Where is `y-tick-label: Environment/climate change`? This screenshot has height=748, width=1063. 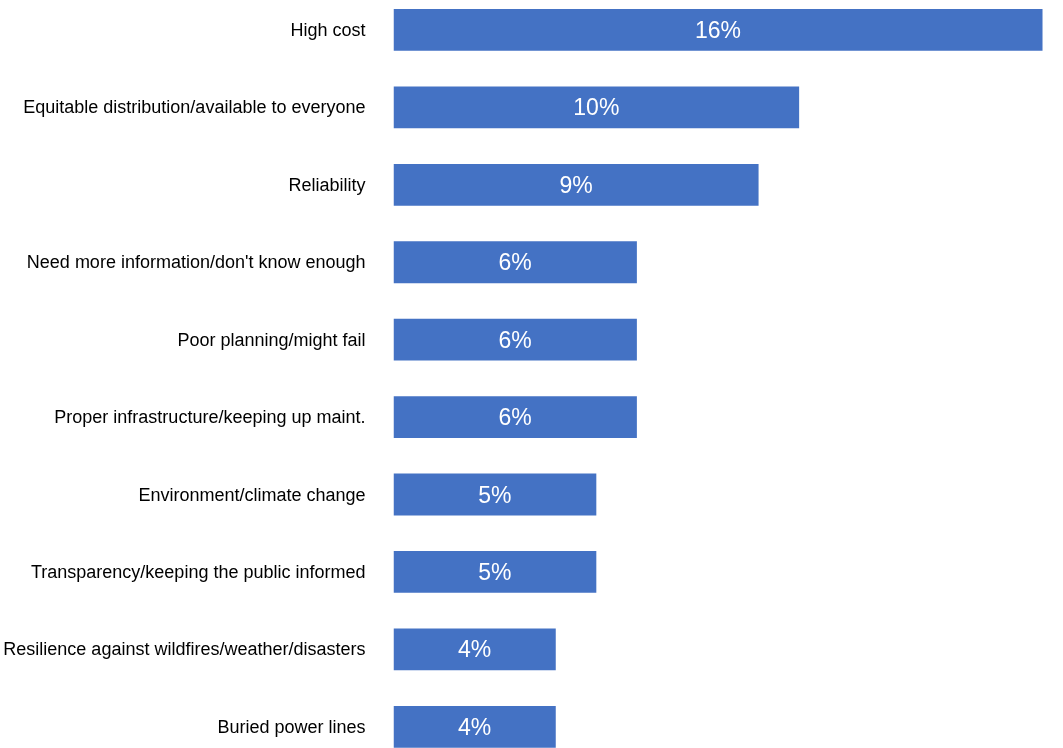
y-tick-label: Environment/climate change is located at coordinates (252, 494).